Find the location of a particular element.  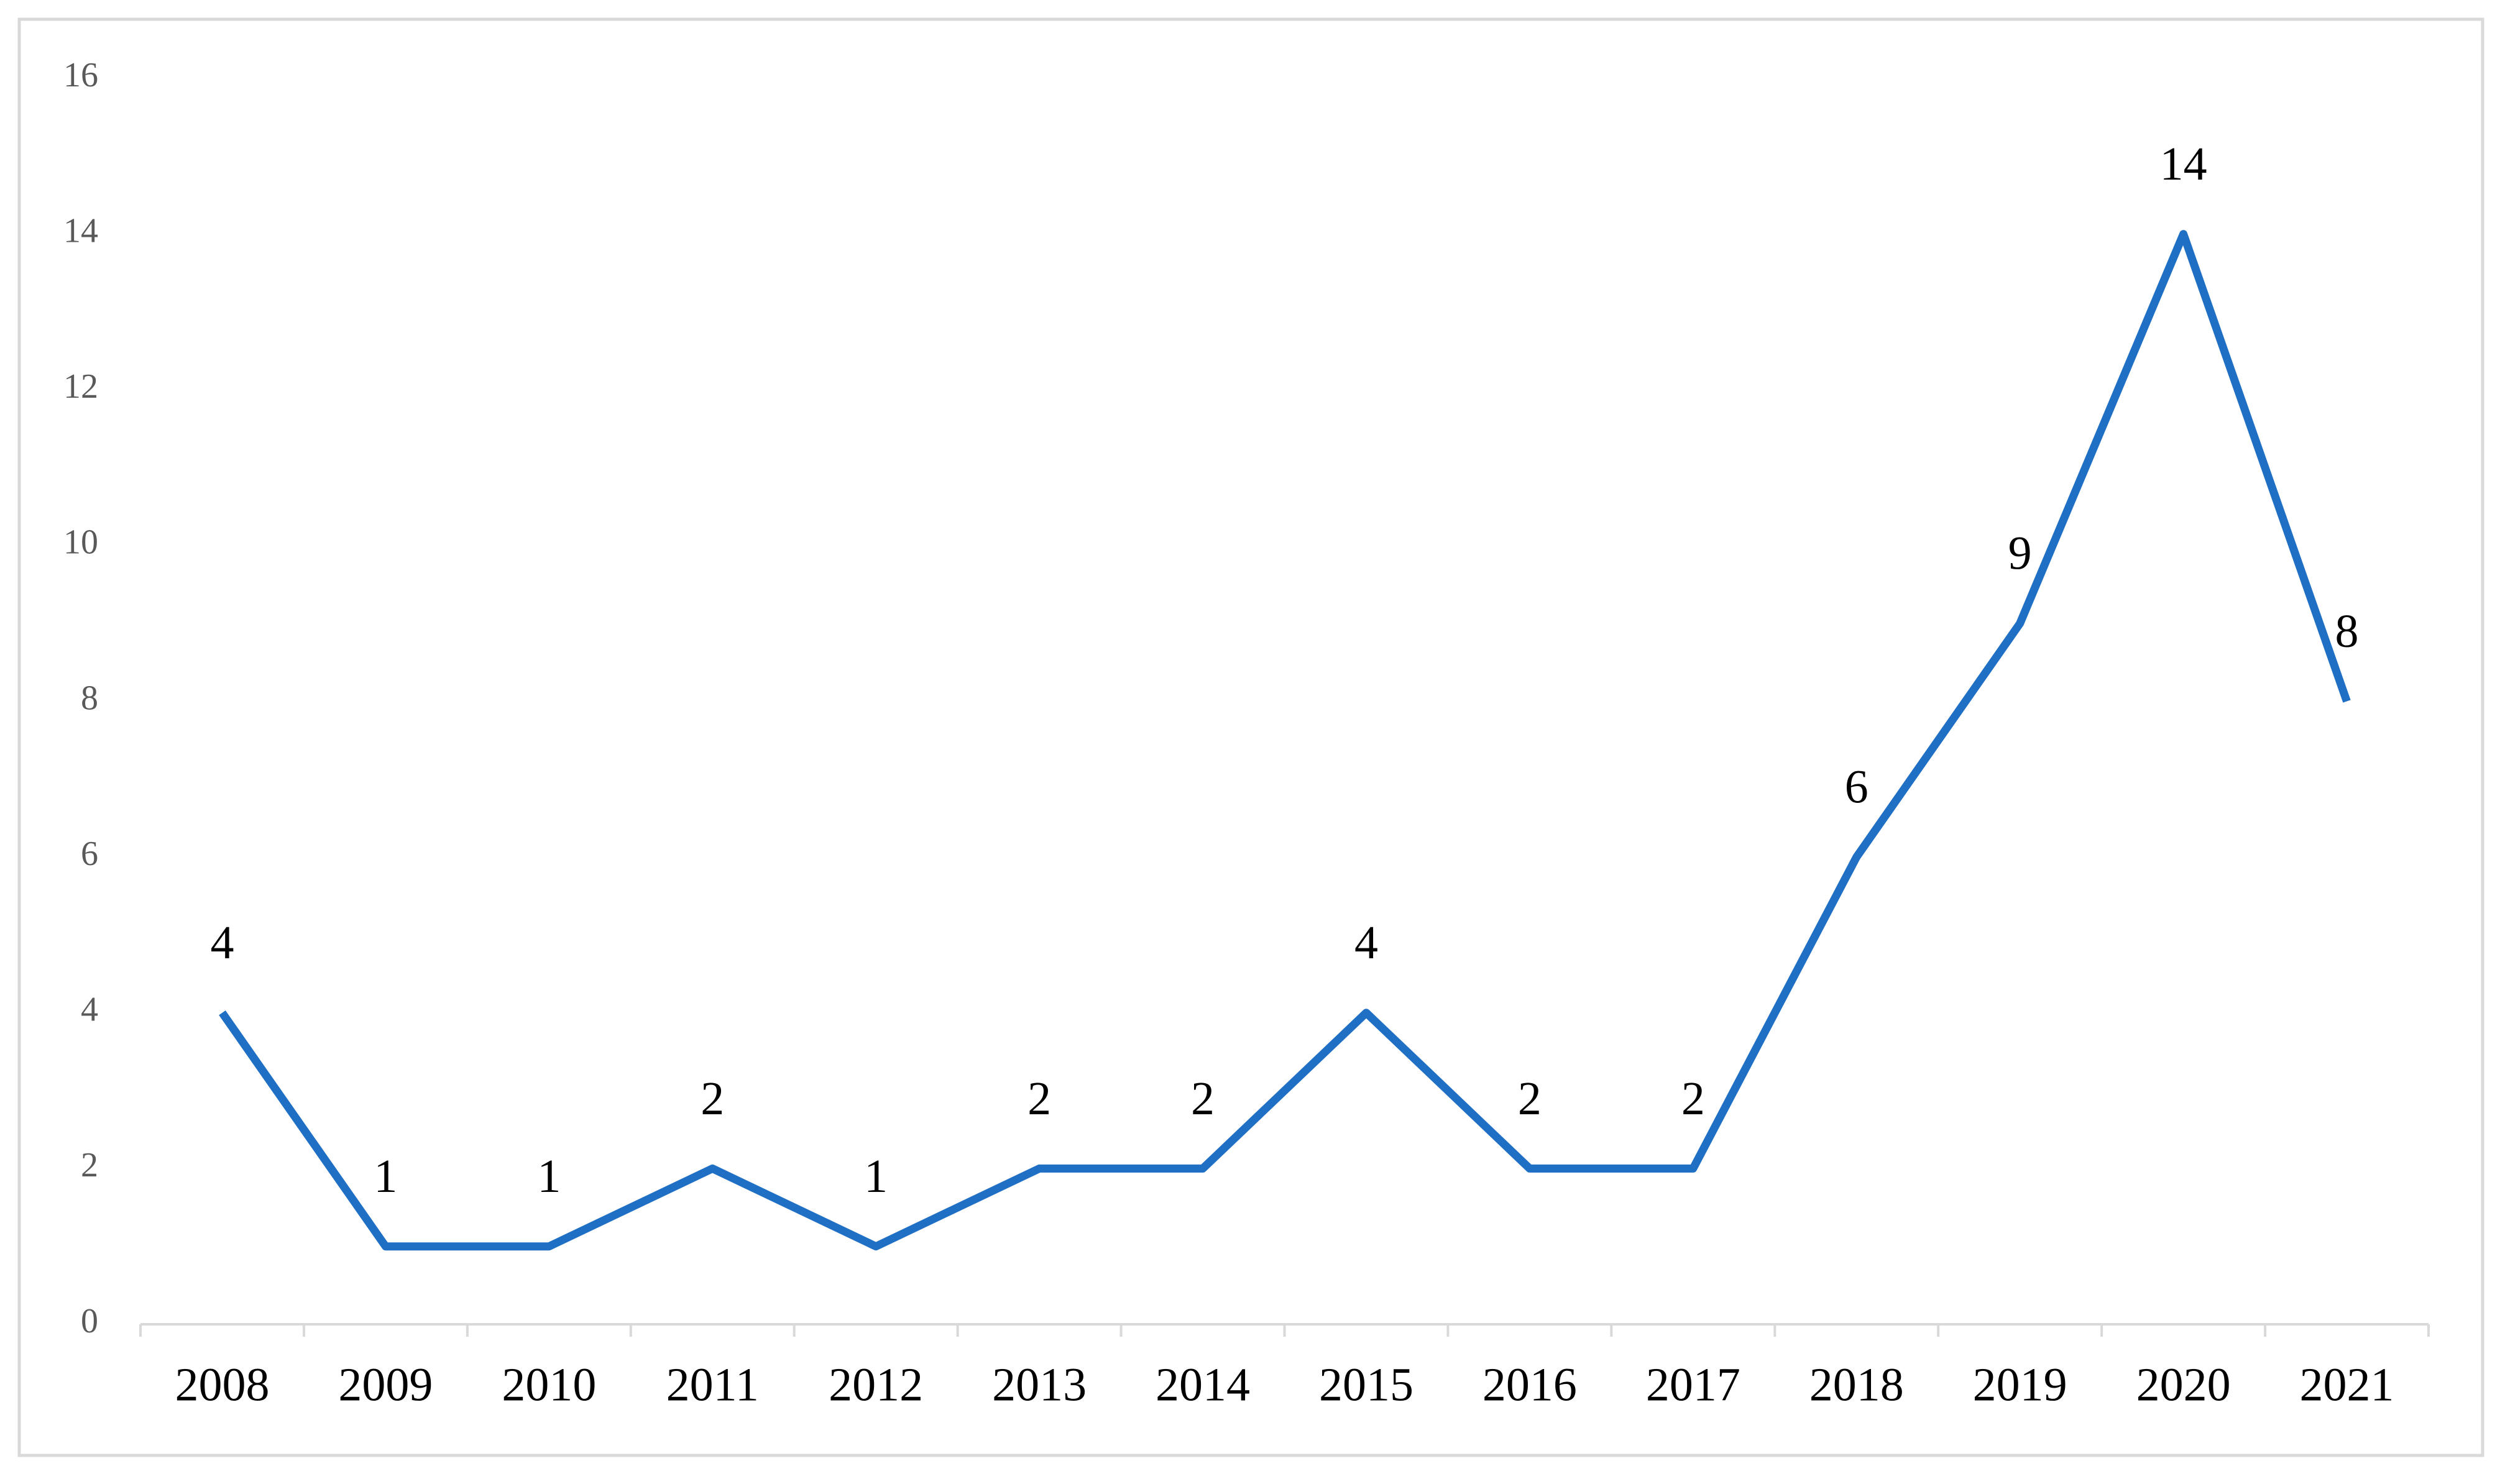

data-label: 14 is located at coordinates (2183, 164).